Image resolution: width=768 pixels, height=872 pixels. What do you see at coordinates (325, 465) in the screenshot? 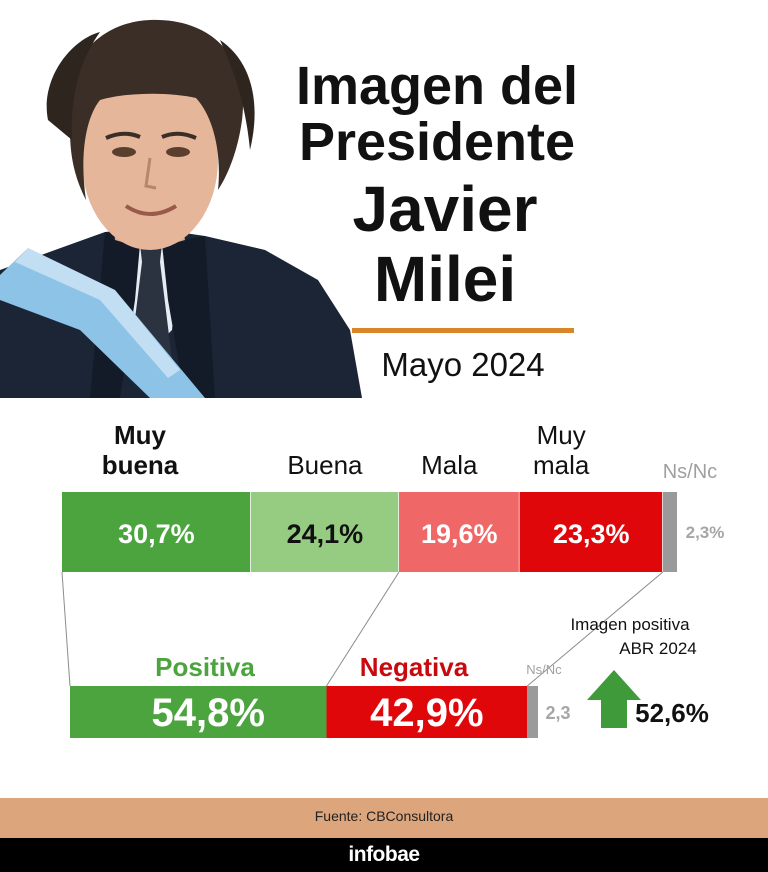
I see `category-label-buena: Buena` at bounding box center [325, 465].